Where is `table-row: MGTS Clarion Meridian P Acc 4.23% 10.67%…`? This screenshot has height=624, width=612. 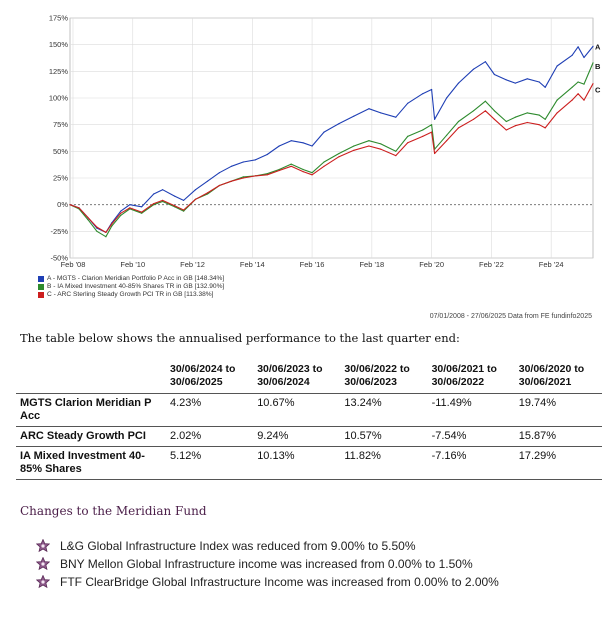
table-row: MGTS Clarion Meridian P Acc 4.23% 10.67%… is located at coordinates (309, 410).